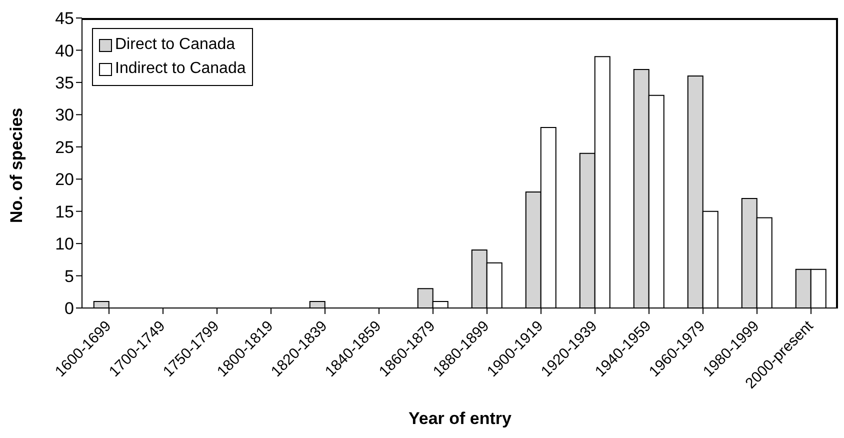 The height and width of the screenshot is (438, 844). What do you see at coordinates (64, 115) in the screenshot?
I see `y-tick-label: 30` at bounding box center [64, 115].